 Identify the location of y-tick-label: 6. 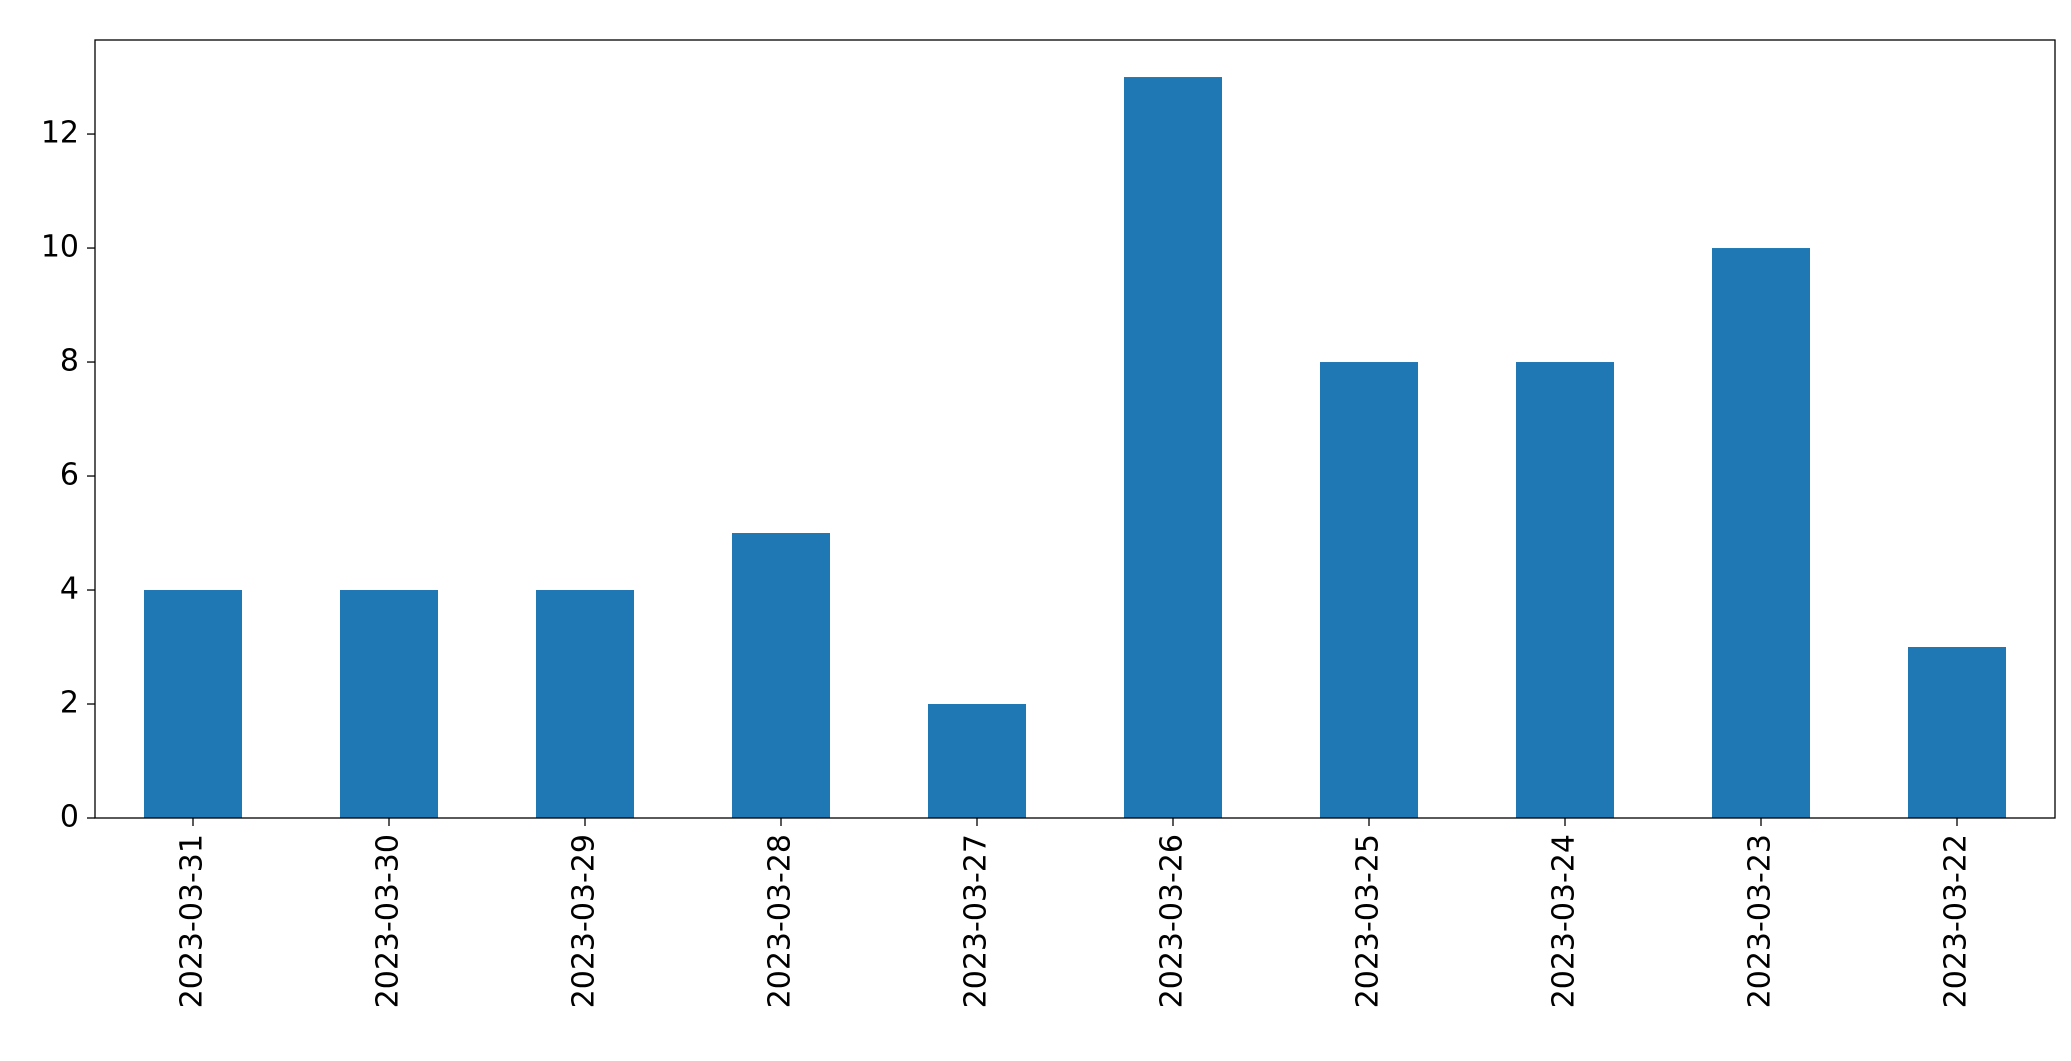
(69, 475).